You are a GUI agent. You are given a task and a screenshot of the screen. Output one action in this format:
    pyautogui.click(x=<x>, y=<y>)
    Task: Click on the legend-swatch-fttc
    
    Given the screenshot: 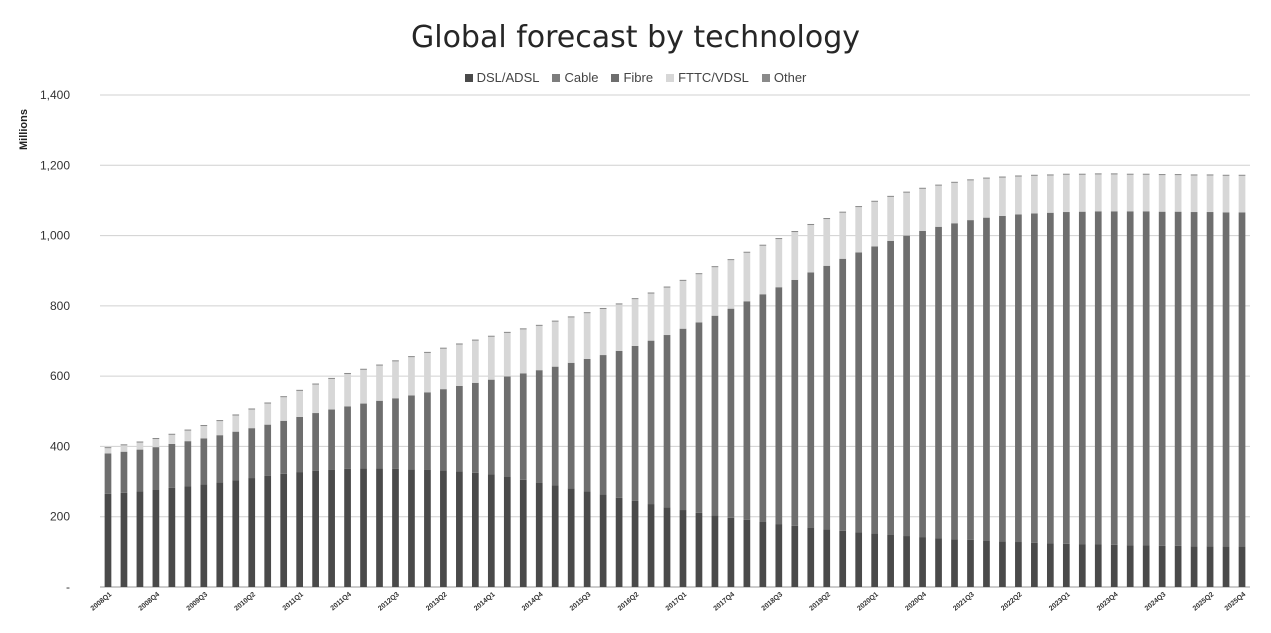 What is the action you would take?
    pyautogui.click(x=670, y=77)
    